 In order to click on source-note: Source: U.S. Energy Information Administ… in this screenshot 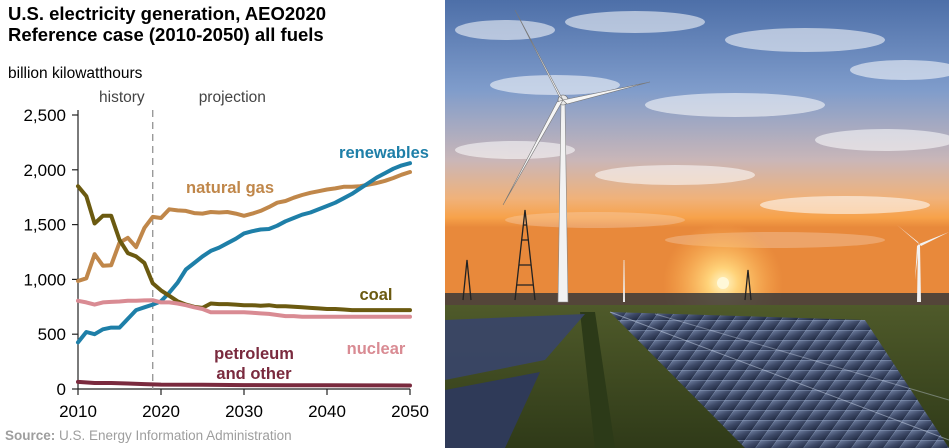, I will do `click(148, 435)`.